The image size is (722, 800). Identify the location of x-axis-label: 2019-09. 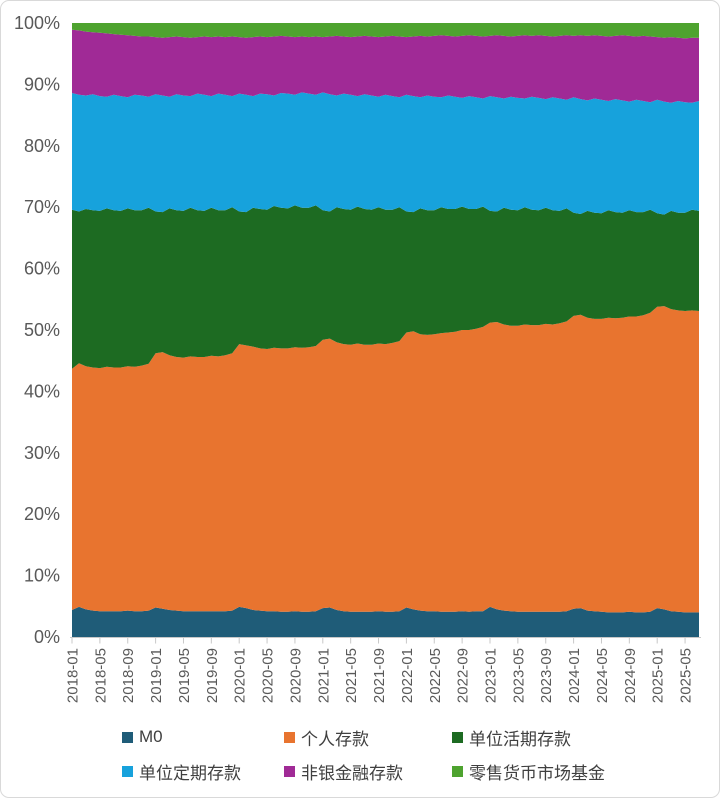
(212, 675).